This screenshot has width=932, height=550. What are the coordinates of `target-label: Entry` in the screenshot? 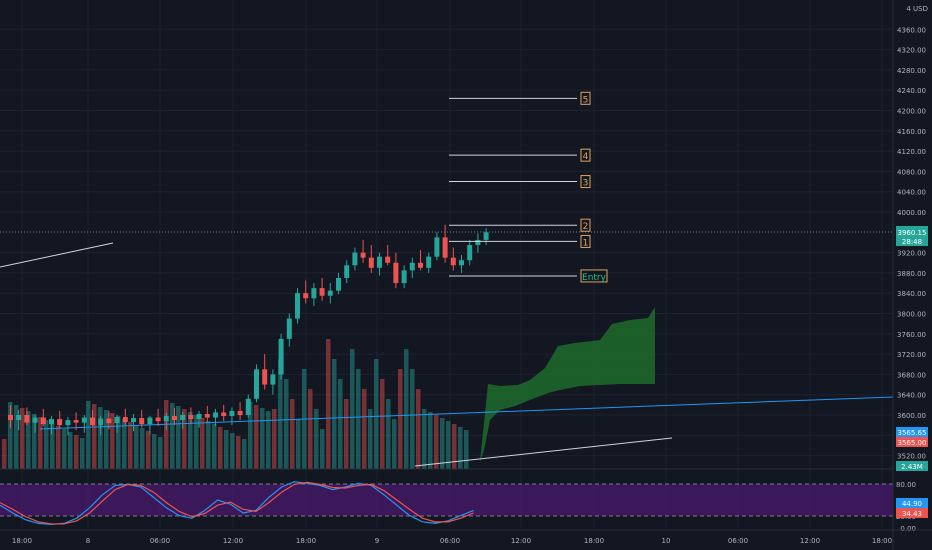 It's located at (594, 278).